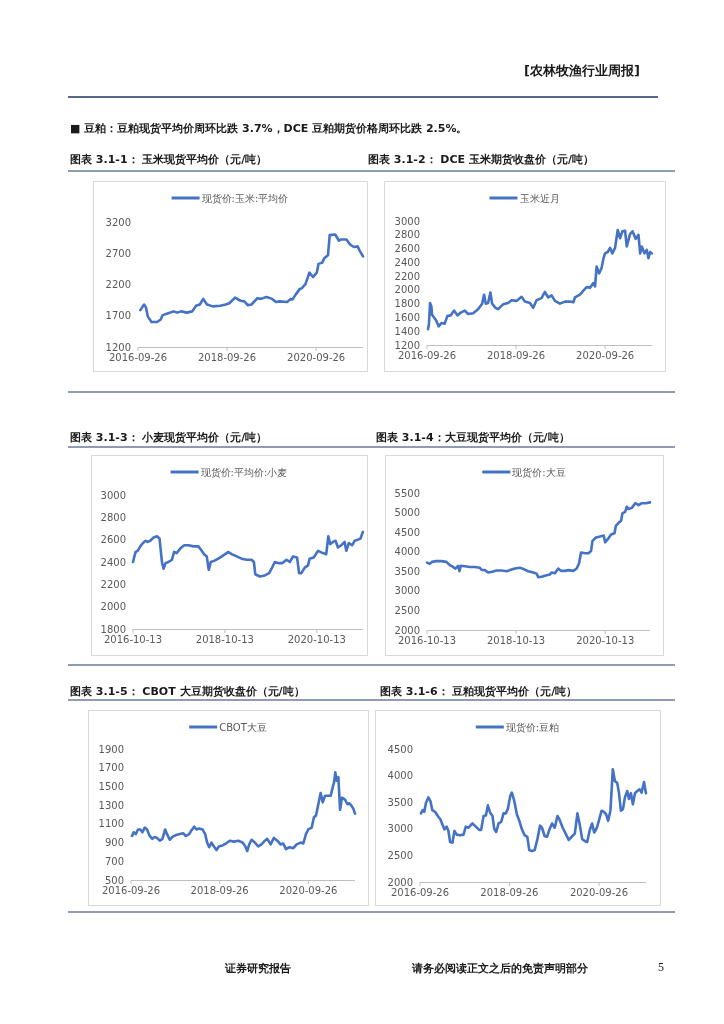 The width and height of the screenshot is (724, 1024). What do you see at coordinates (407, 331) in the screenshot?
I see `y-tick-label: 1400` at bounding box center [407, 331].